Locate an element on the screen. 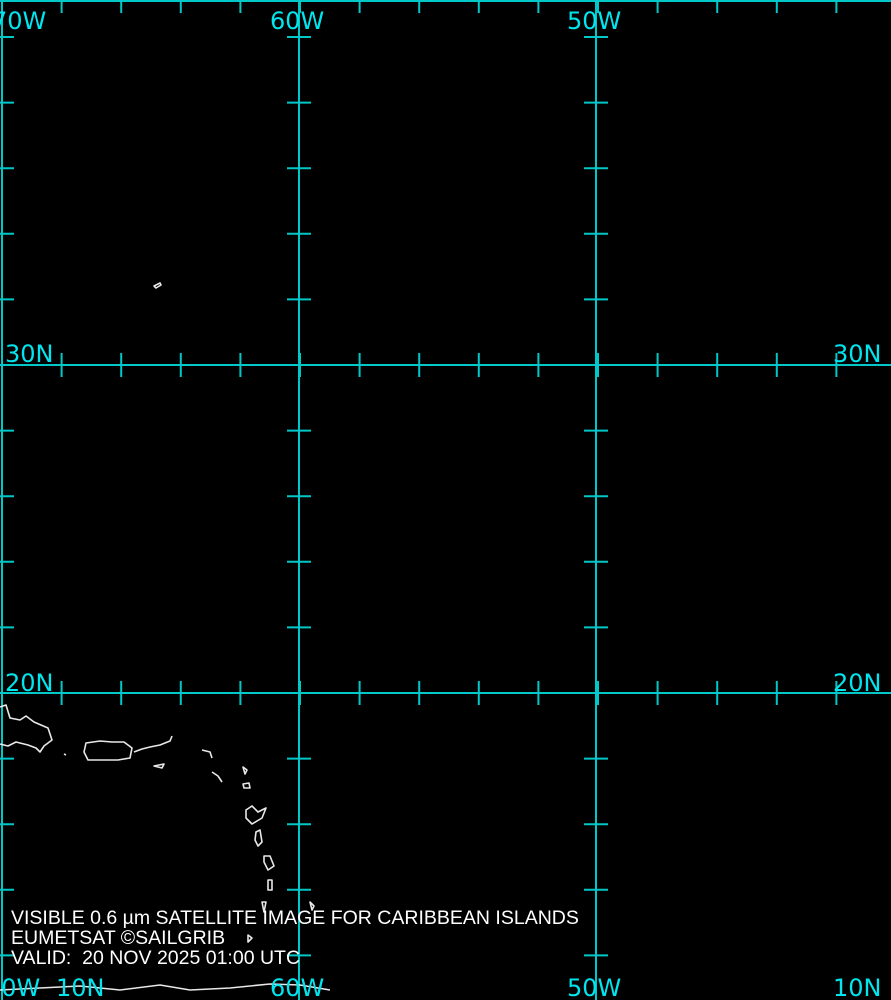  coastline-bermuda is located at coordinates (157, 285).